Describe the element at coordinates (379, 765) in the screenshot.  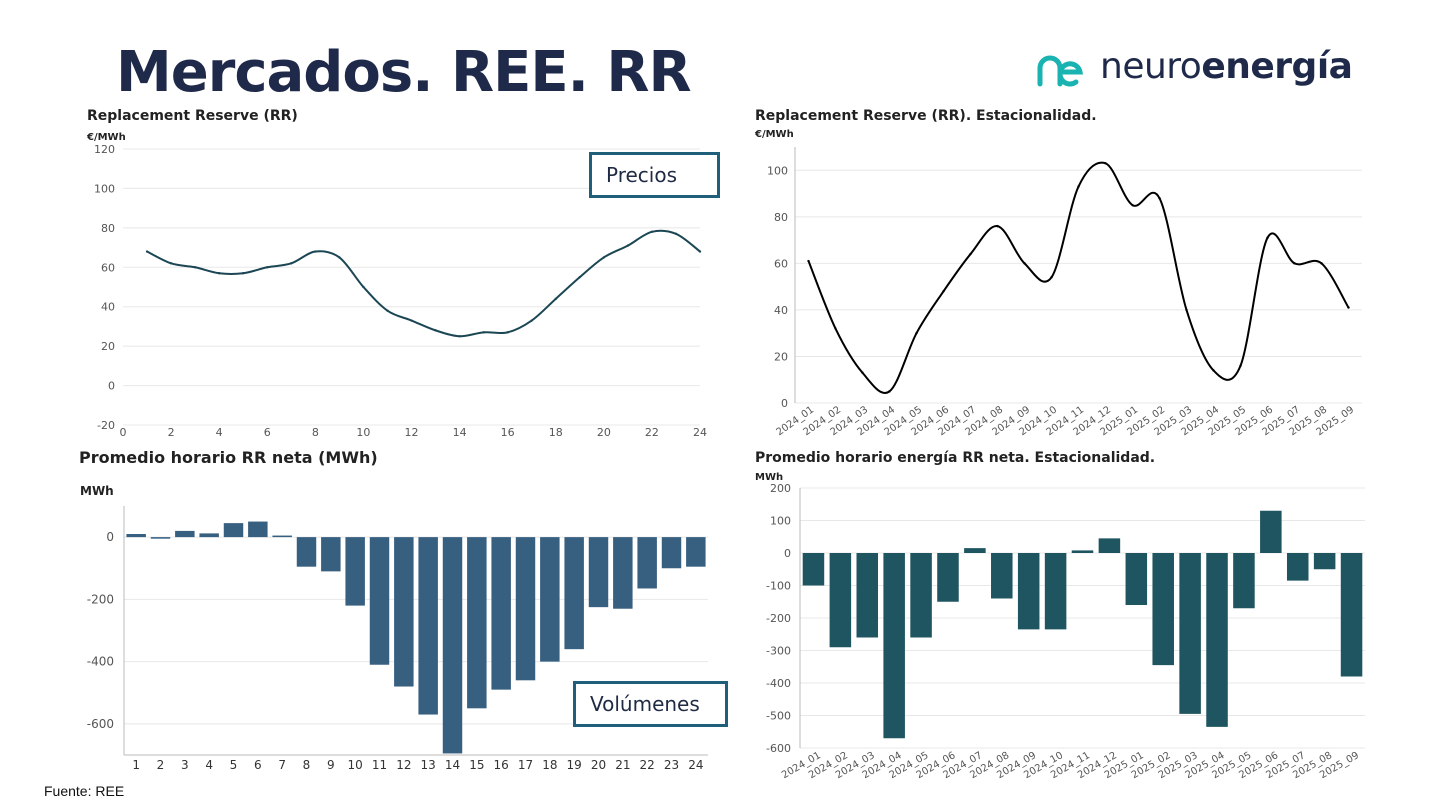
I see `x-tick-label: 11` at that location.